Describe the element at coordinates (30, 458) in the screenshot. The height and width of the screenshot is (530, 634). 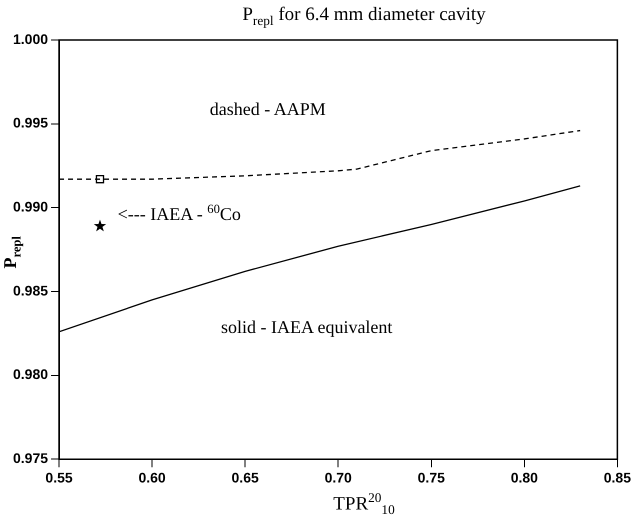
I see `y-tick-label: 0.975` at that location.